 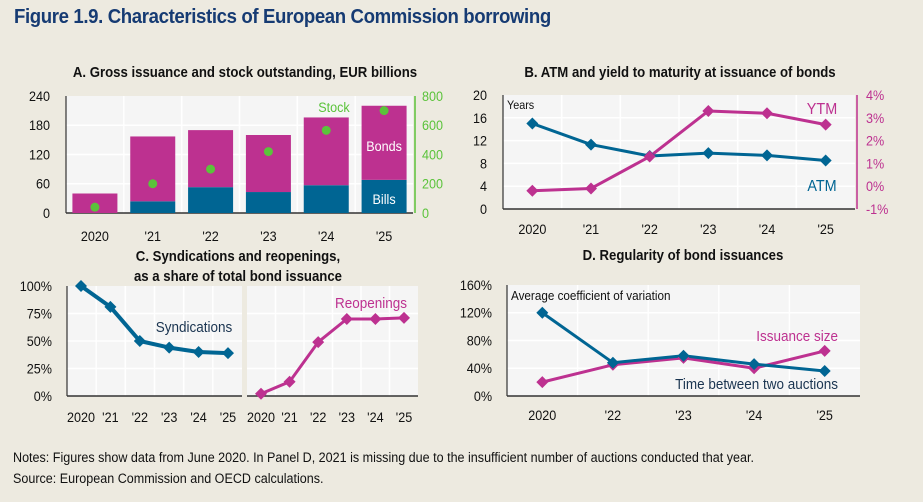 What do you see at coordinates (483, 209) in the screenshot?
I see `panel-b-ytick: 0` at bounding box center [483, 209].